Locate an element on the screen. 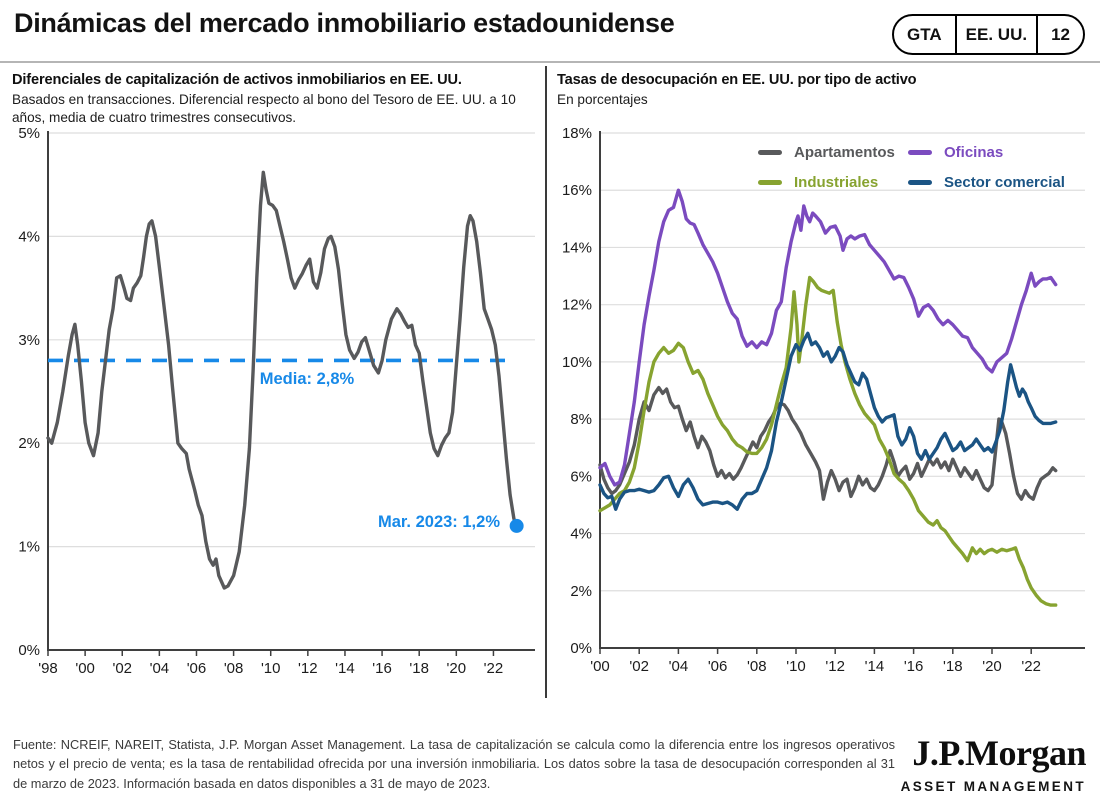  vacancy-chart-subtitle: En porcentajes is located at coordinates (602, 99).